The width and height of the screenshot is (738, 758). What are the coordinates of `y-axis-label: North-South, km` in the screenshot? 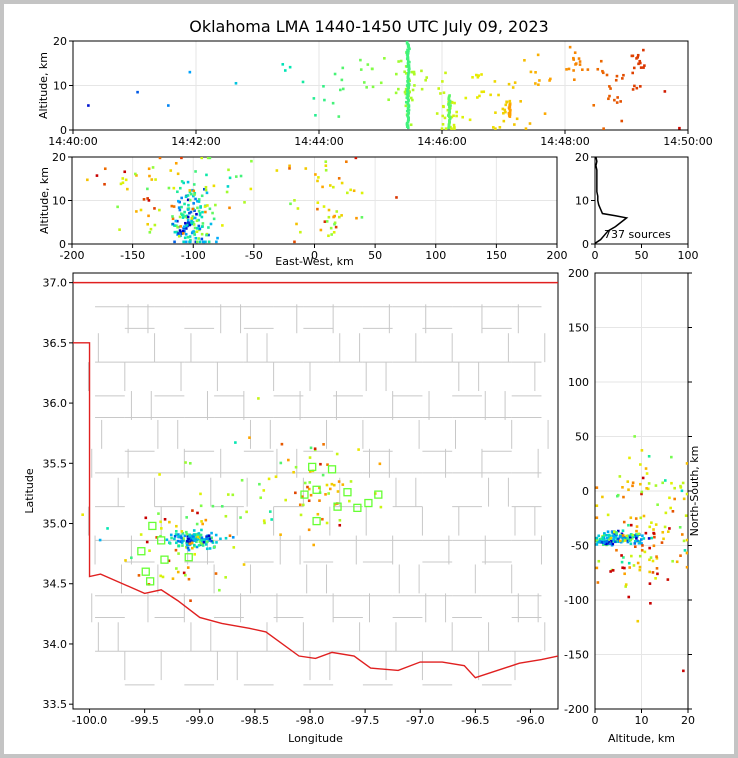 It's located at (694, 491).